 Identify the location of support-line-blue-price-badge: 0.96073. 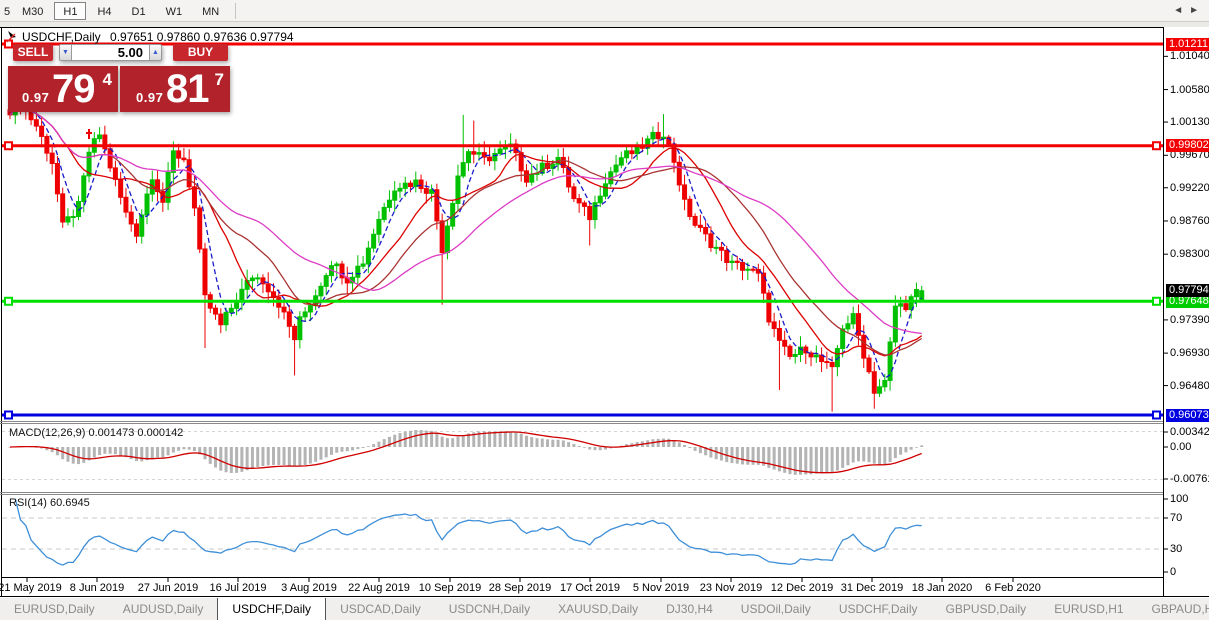
(1187, 415).